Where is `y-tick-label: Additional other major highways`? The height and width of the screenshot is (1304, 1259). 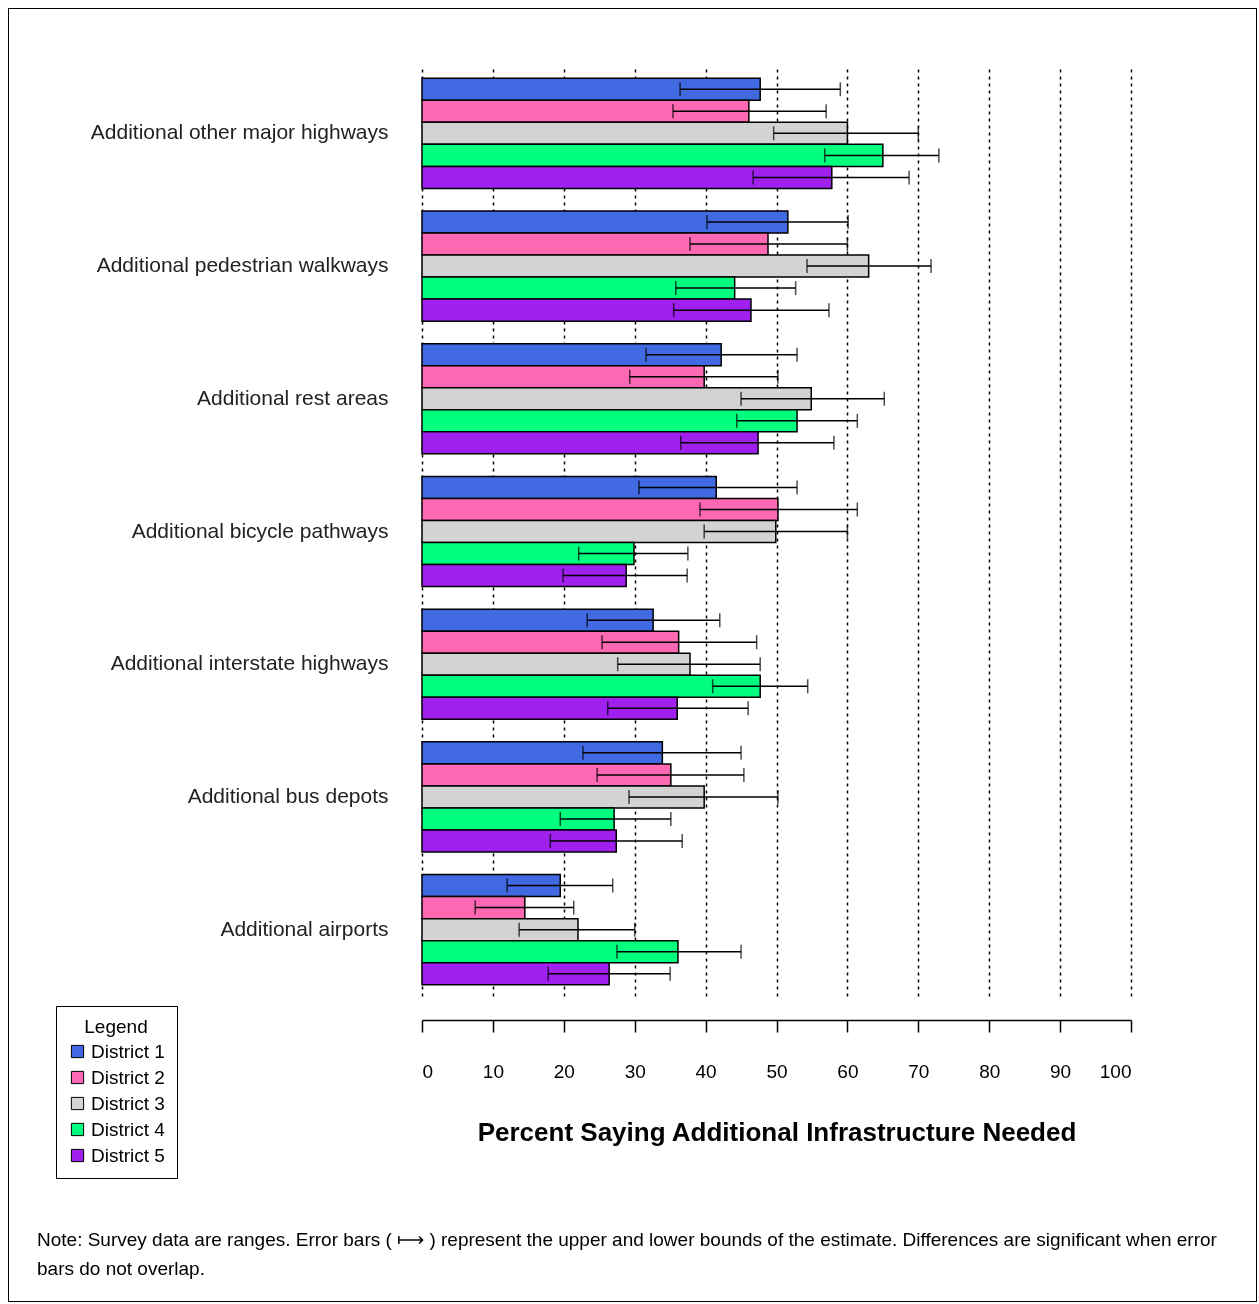 y-tick-label: Additional other major highways is located at coordinates (239, 132).